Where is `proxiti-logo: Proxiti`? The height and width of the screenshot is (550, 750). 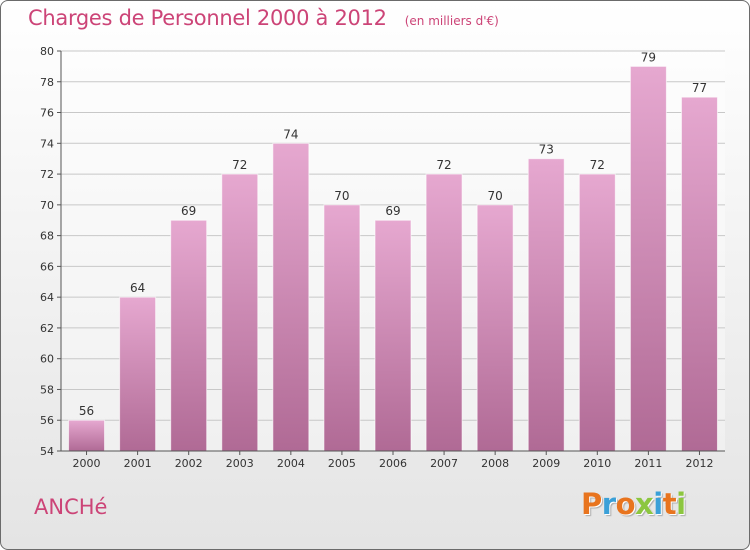 proxiti-logo: Proxiti is located at coordinates (633, 504).